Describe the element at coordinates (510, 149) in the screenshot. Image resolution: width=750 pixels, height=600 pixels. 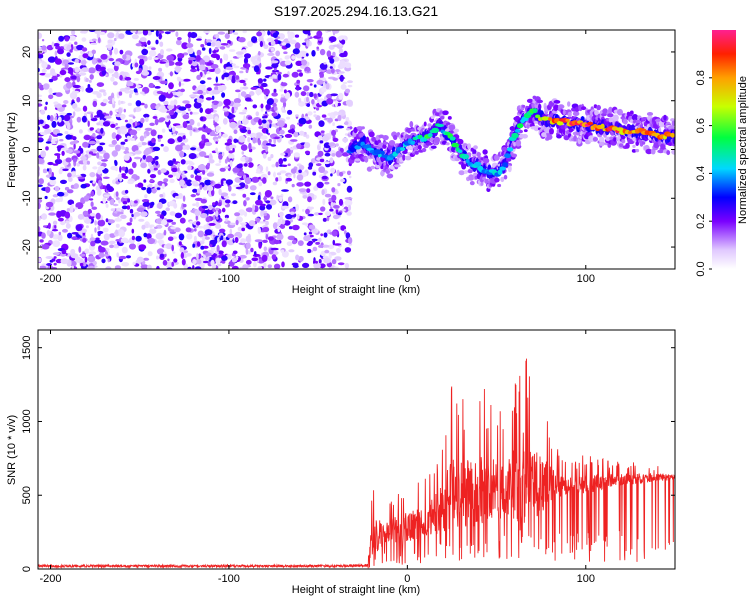
I see `ridge-core` at that location.